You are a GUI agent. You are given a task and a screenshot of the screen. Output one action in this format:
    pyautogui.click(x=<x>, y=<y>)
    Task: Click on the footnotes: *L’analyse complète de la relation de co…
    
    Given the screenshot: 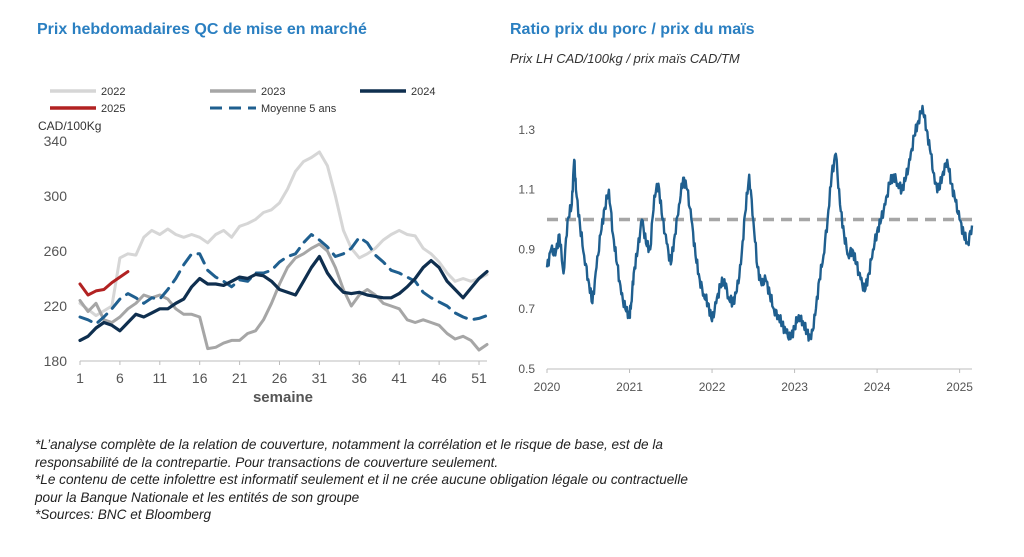 What is the action you would take?
    pyautogui.click(x=515, y=480)
    